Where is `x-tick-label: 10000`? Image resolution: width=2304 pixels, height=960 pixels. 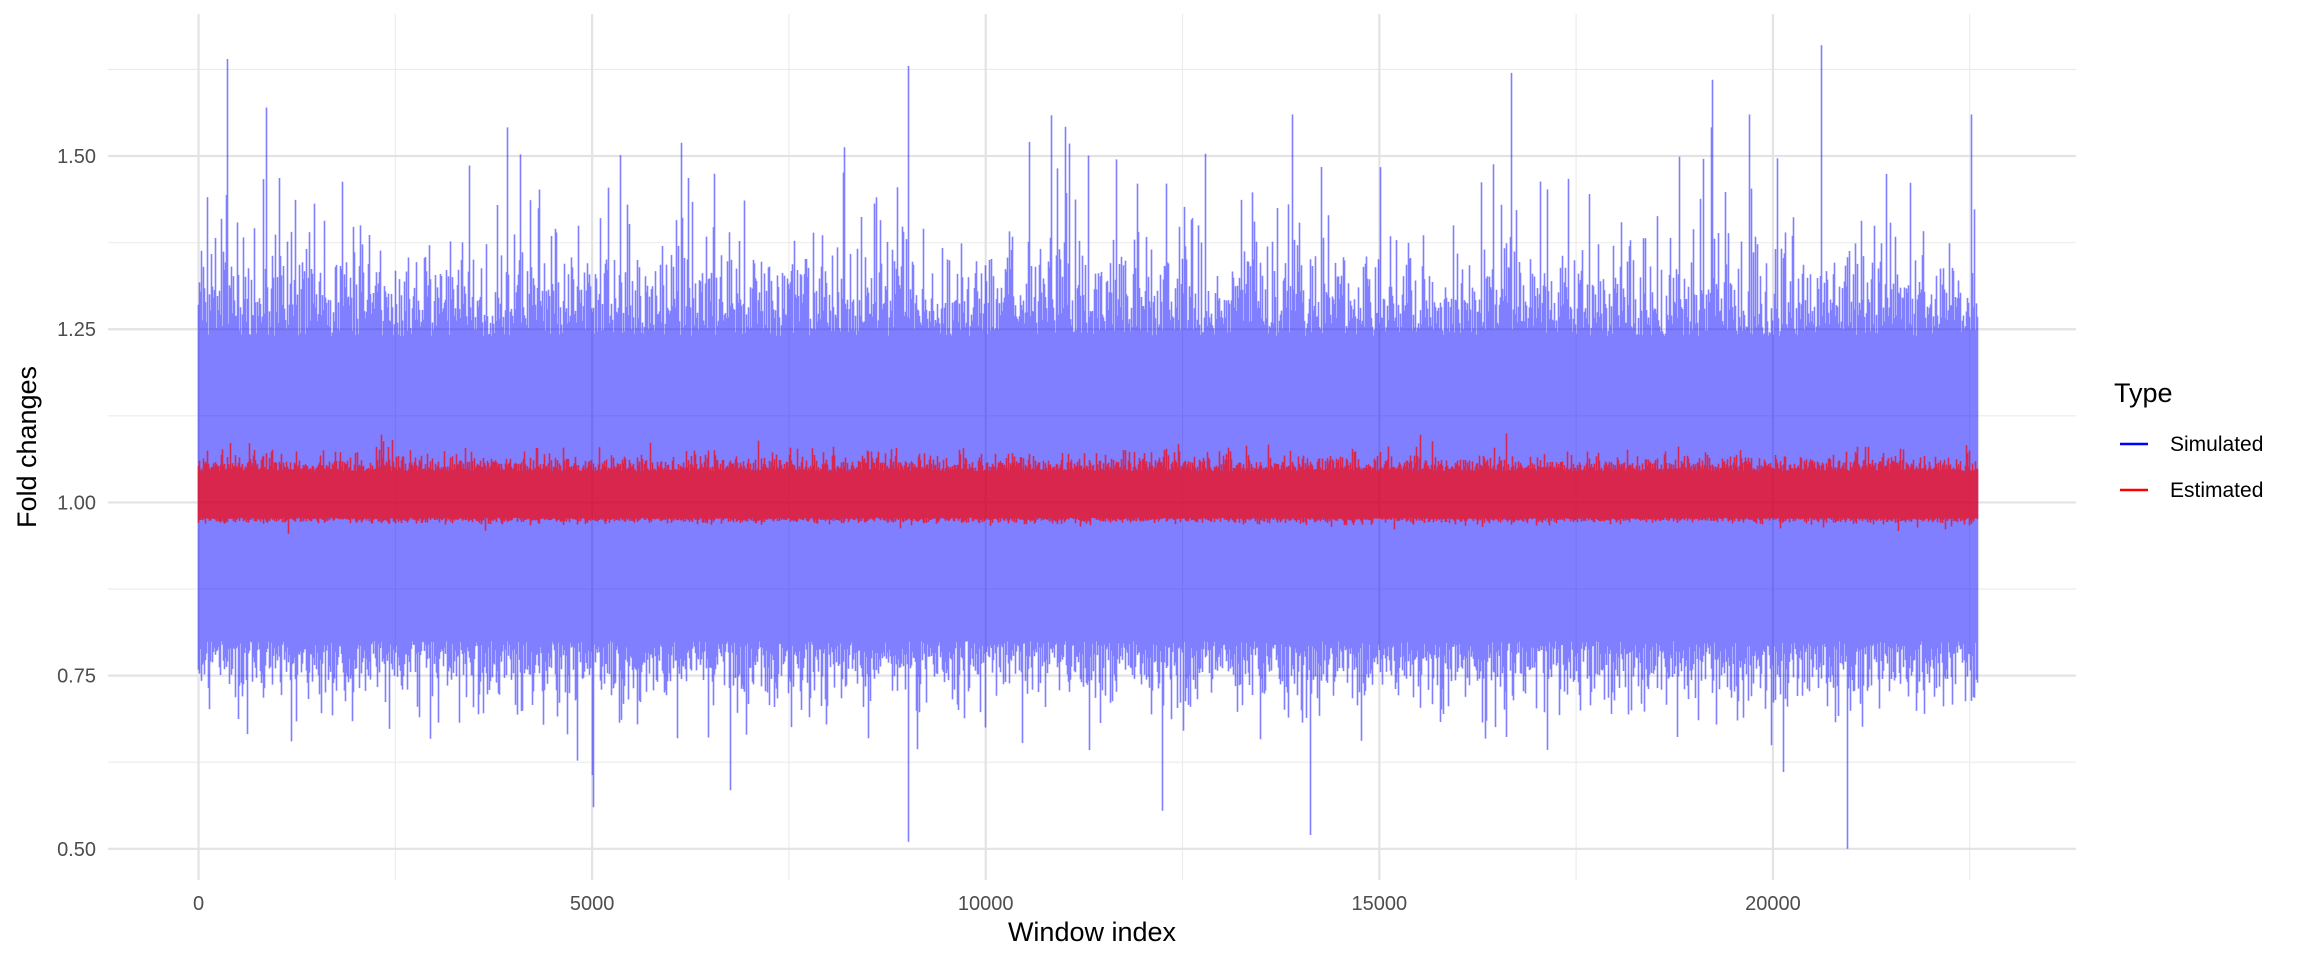 x-tick-label: 10000 is located at coordinates (986, 904).